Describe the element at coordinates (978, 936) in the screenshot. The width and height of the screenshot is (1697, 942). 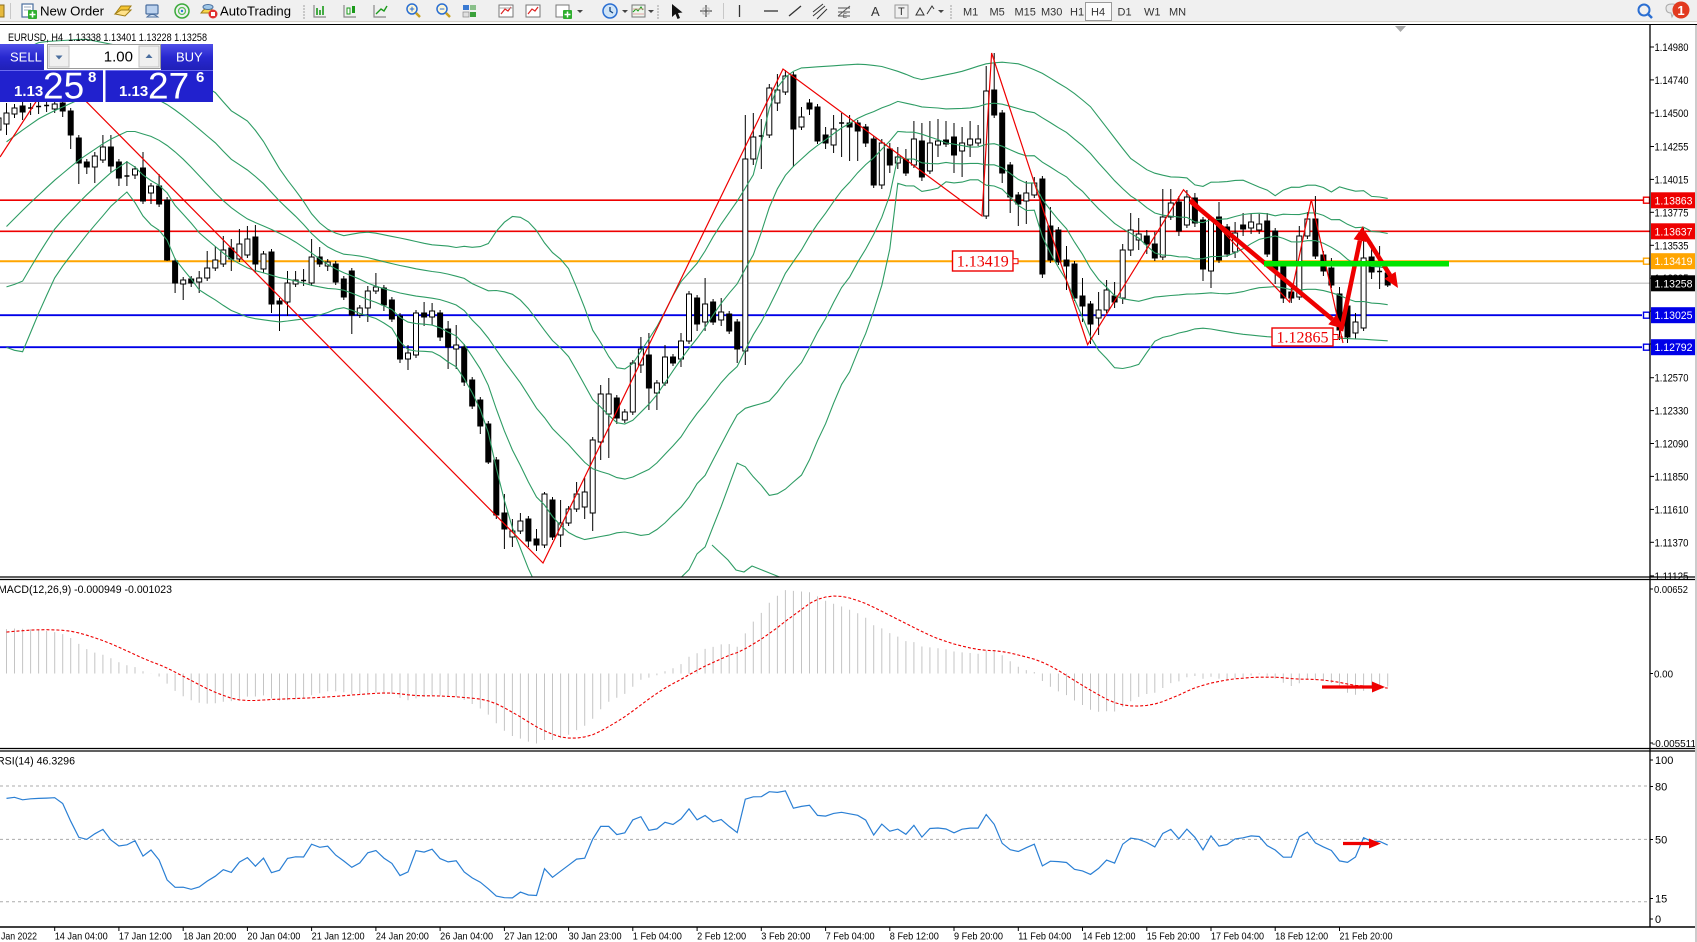
I see `svg-text: 9 Feb 20:00` at that location.